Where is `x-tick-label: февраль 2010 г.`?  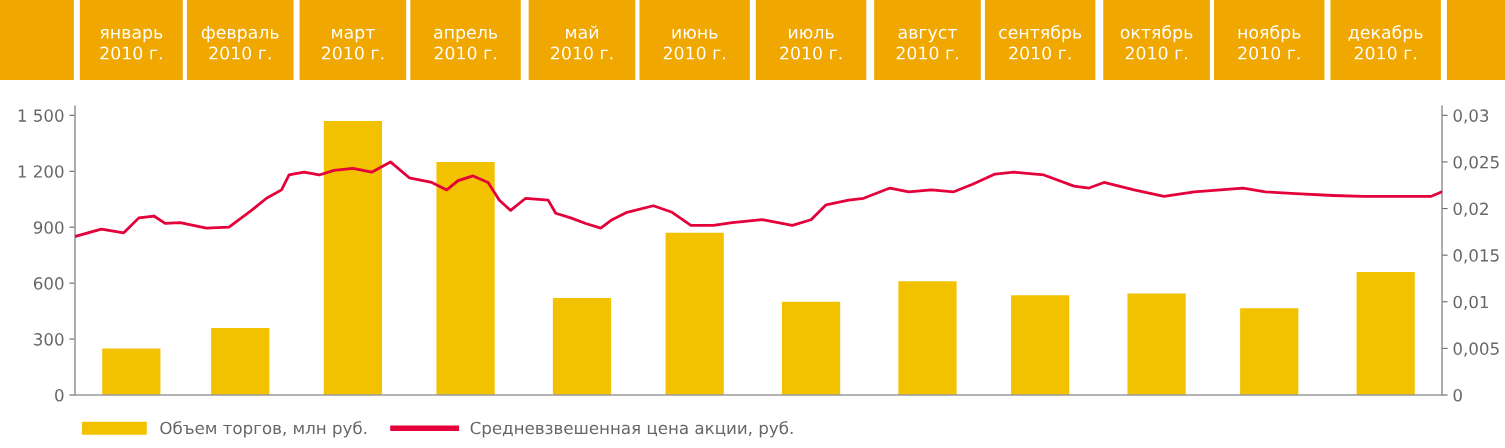
x-tick-label: февраль 2010 г. is located at coordinates (240, 42).